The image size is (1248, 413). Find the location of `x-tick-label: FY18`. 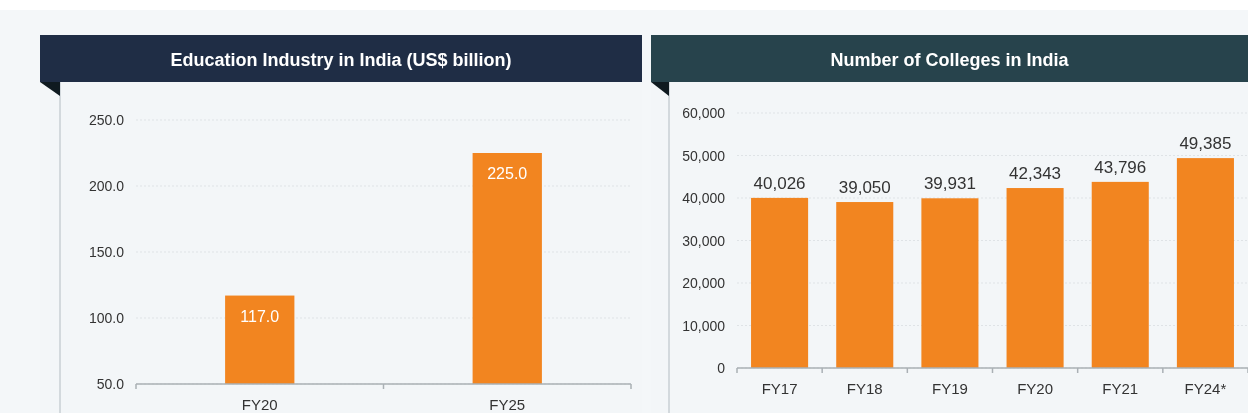

x-tick-label: FY18 is located at coordinates (864, 388).